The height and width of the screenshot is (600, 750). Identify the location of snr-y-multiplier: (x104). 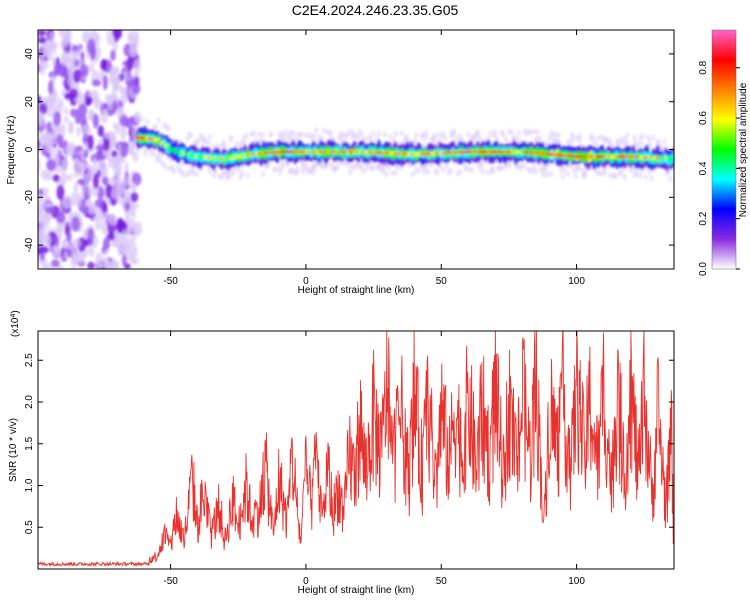
(16, 323).